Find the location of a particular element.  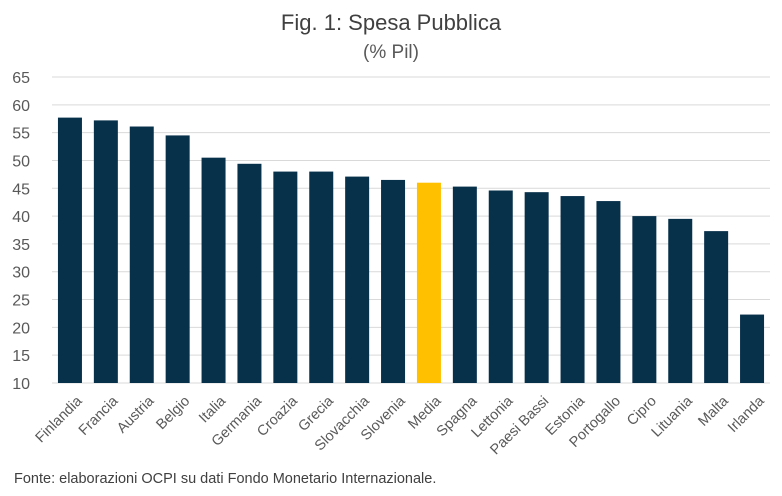

y-tick-label: 15 is located at coordinates (21, 356).